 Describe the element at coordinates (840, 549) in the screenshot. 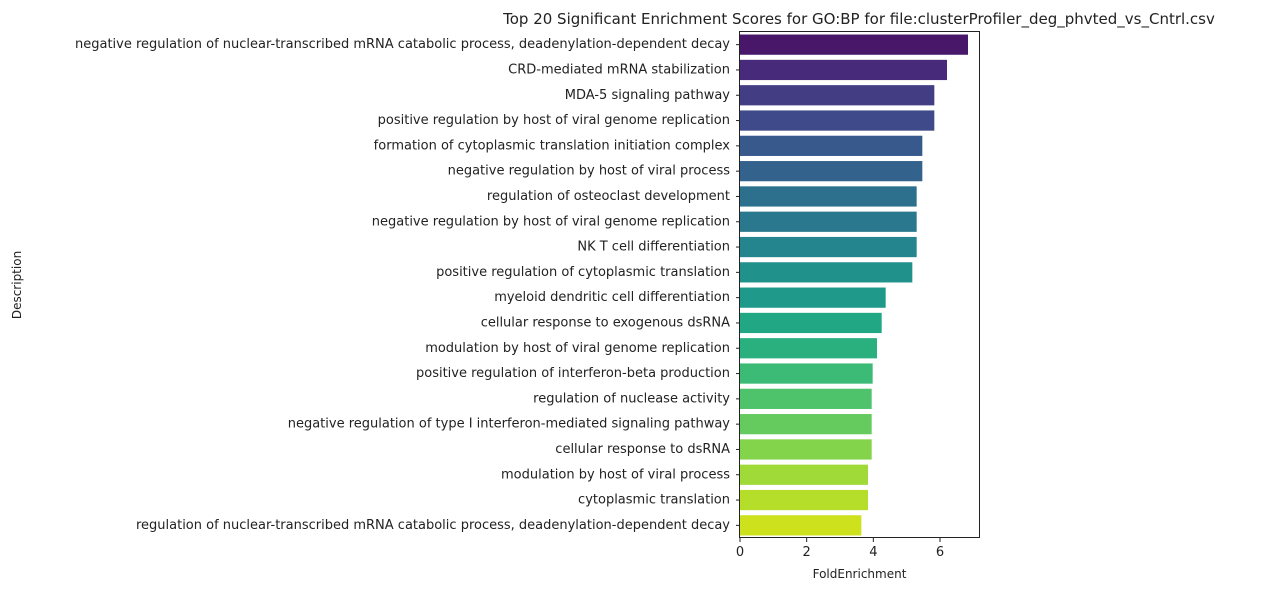

I see `x-ticks: 0 2 4 6` at that location.